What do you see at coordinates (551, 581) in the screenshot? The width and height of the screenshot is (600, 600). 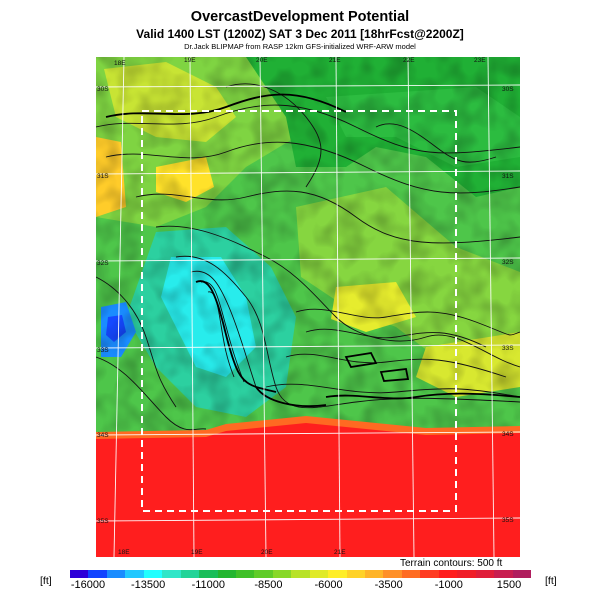 I see `unit-label-right: [ft]` at bounding box center [551, 581].